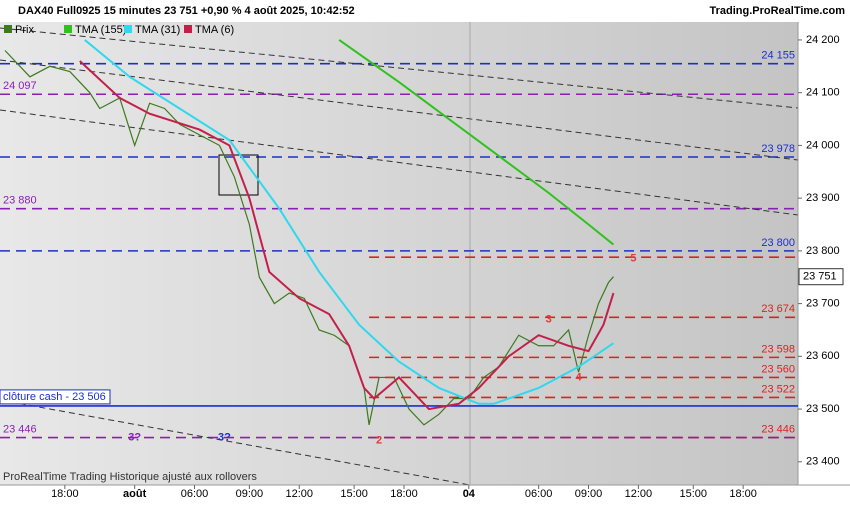  What do you see at coordinates (777, 11) in the screenshot?
I see `source: Trading.ProRealTime.com` at bounding box center [777, 11].